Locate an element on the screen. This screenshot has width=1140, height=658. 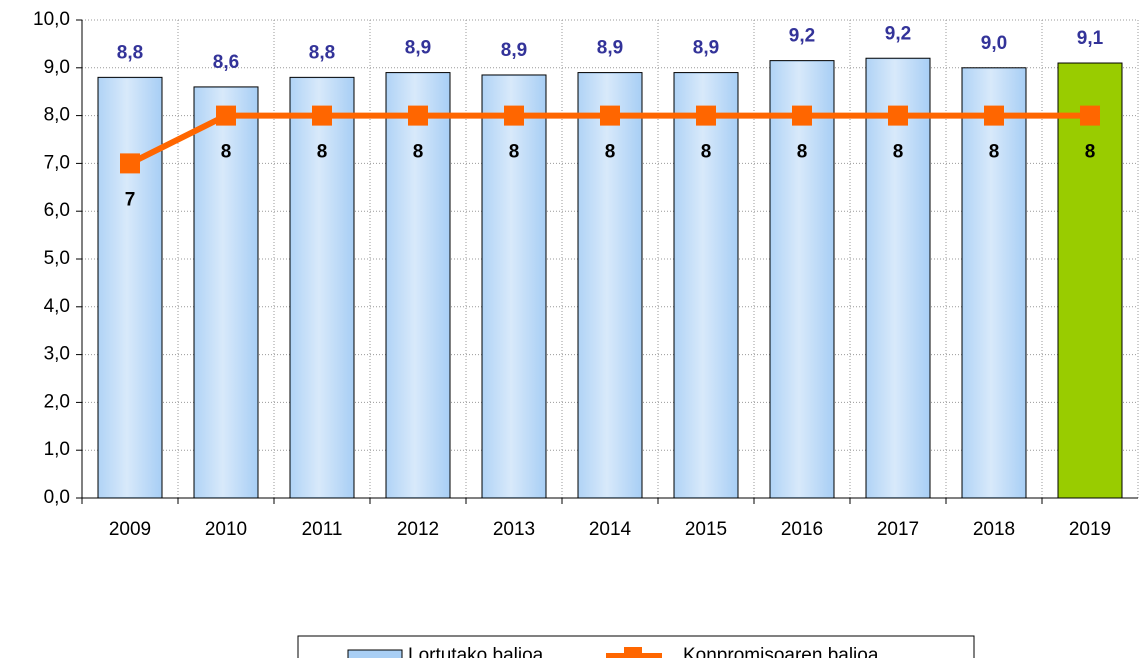
y-tick-label: 7,0 is located at coordinates (57, 162).